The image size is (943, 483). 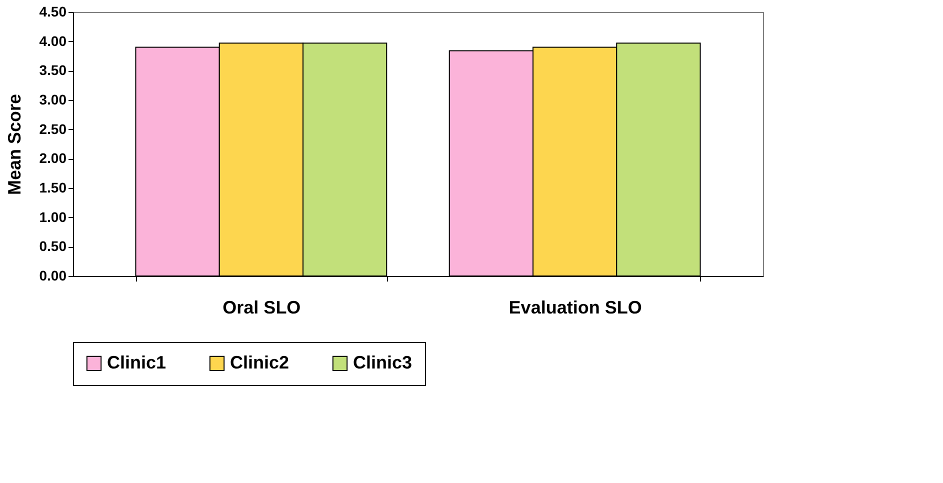 I want to click on y-axis-title: Mean Score, so click(x=14, y=145).